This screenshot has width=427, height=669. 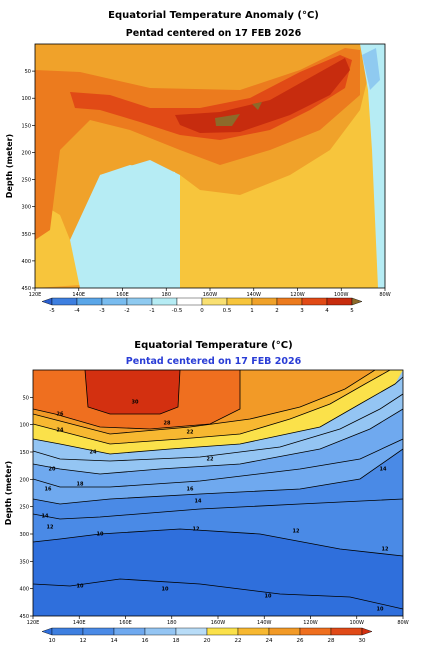 I want to click on contour-label: 26, so click(x=60, y=415).